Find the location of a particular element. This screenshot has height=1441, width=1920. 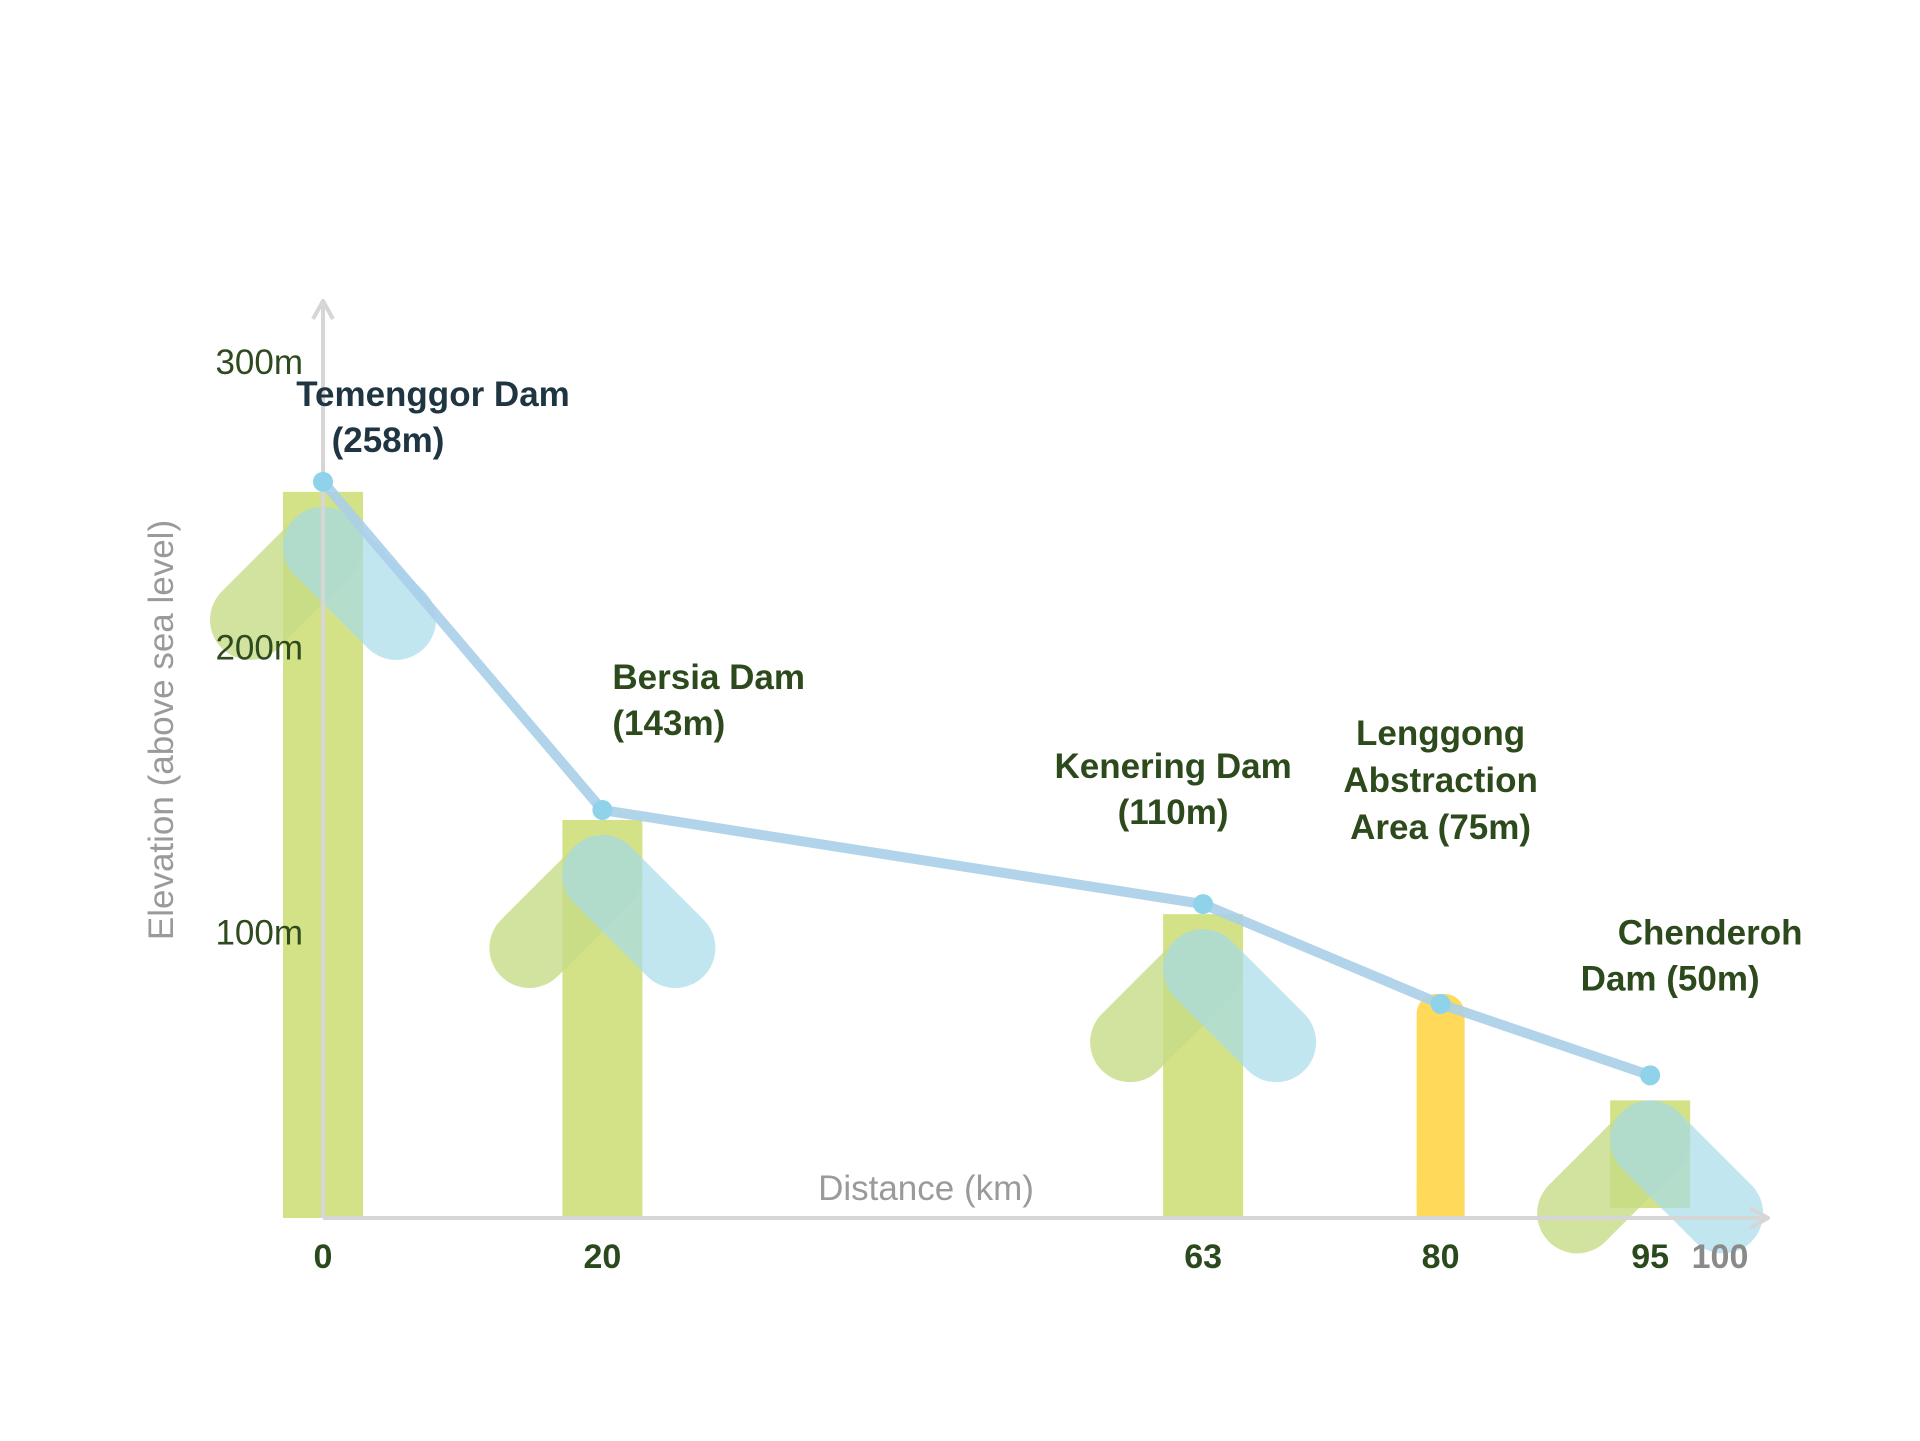

x-tick-labels: 0 20 63 80 95 100 is located at coordinates (1031, 1257).